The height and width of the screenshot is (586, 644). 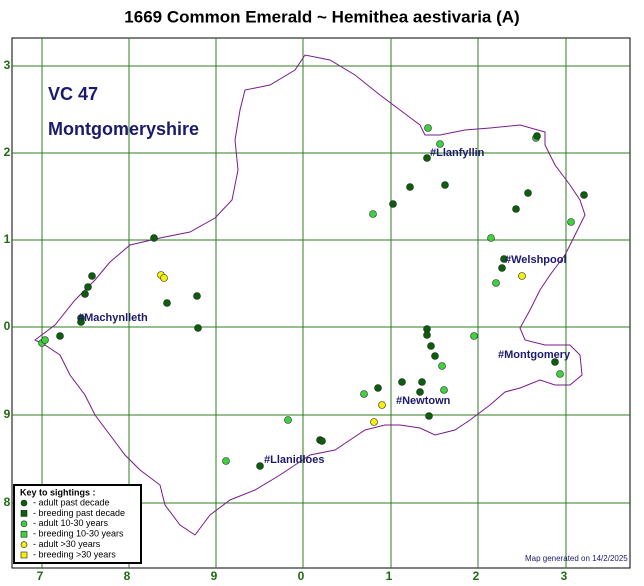 I want to click on x-grid-label: 3, so click(x=564, y=576).